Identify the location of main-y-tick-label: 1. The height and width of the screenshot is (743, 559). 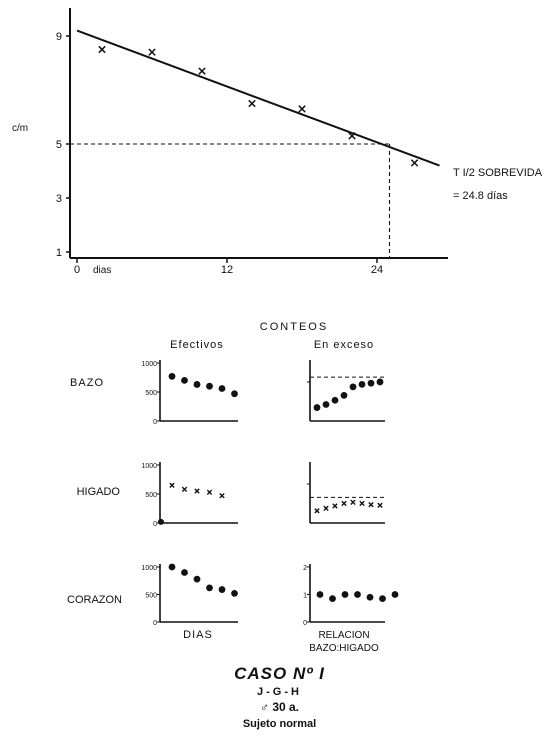
(59, 253).